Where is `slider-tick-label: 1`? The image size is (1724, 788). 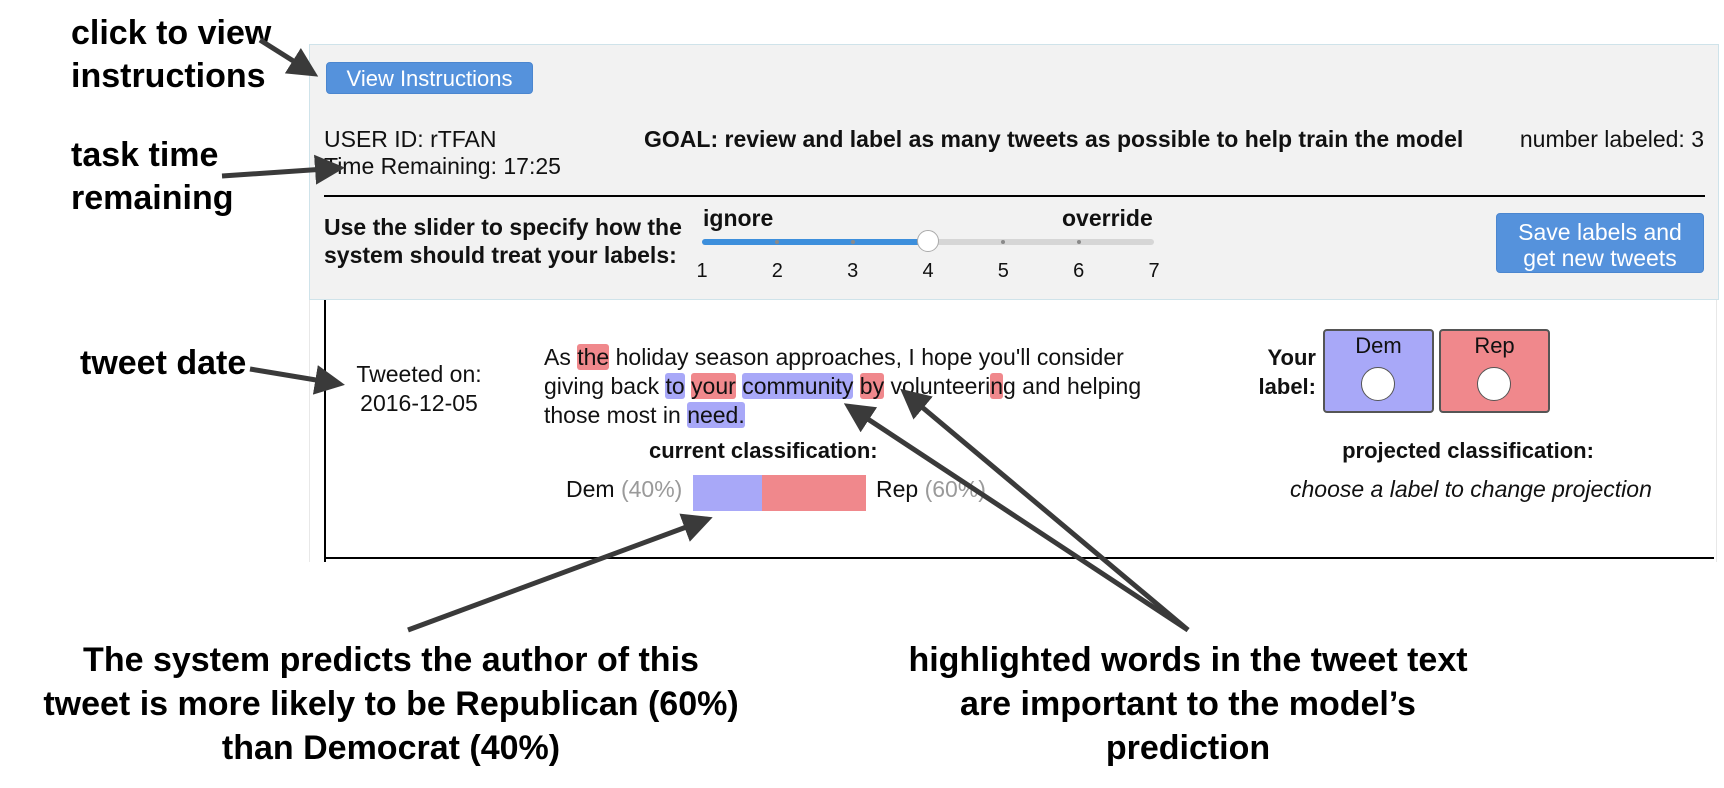 slider-tick-label: 1 is located at coordinates (702, 271).